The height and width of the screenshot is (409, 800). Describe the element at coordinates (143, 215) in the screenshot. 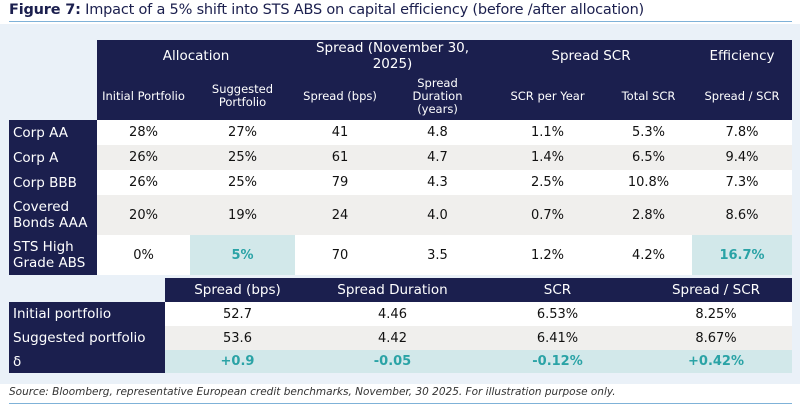

I see `table-cell: 20%` at that location.